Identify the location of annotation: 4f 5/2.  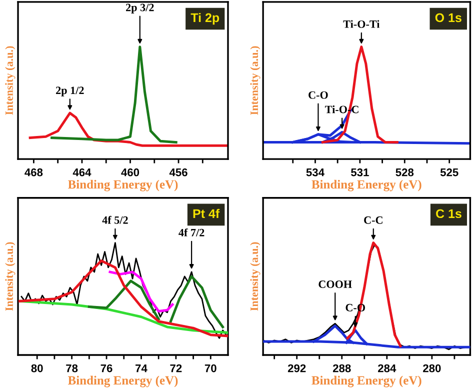
(115, 220).